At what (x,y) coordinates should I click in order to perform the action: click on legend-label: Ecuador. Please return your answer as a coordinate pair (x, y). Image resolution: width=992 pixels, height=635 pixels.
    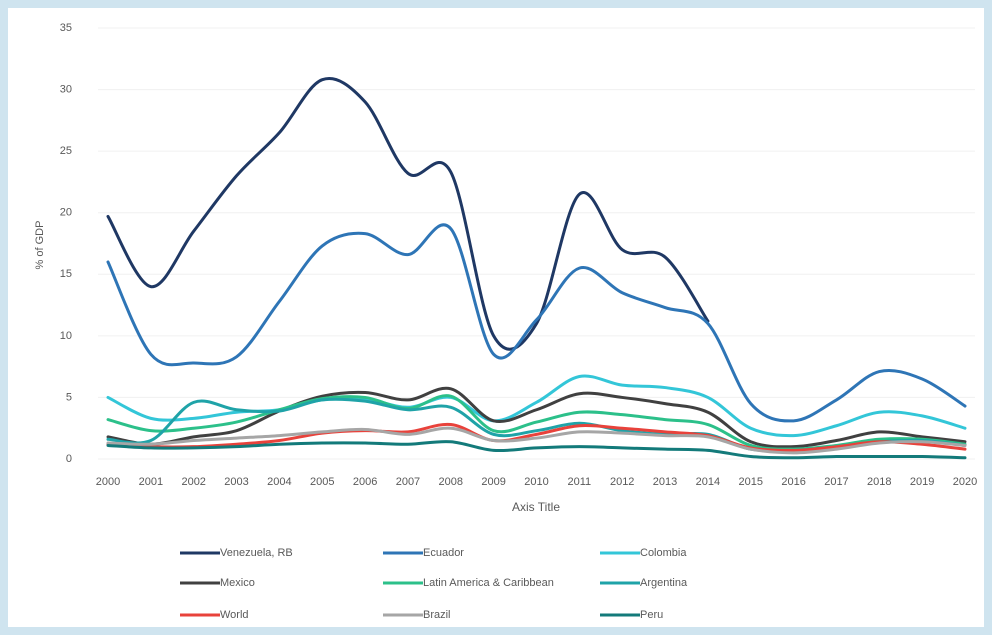
    Looking at the image, I should click on (443, 553).